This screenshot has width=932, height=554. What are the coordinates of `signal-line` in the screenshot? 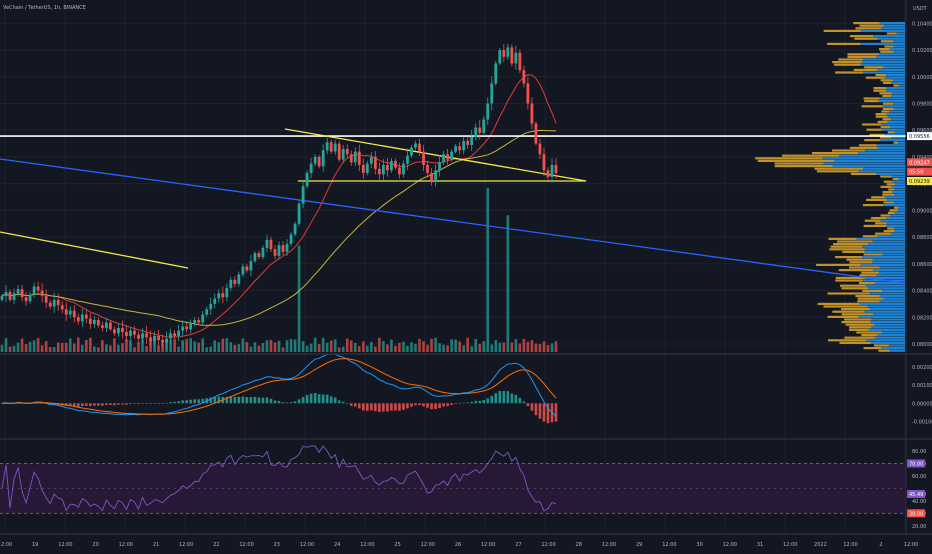 It's located at (279, 386).